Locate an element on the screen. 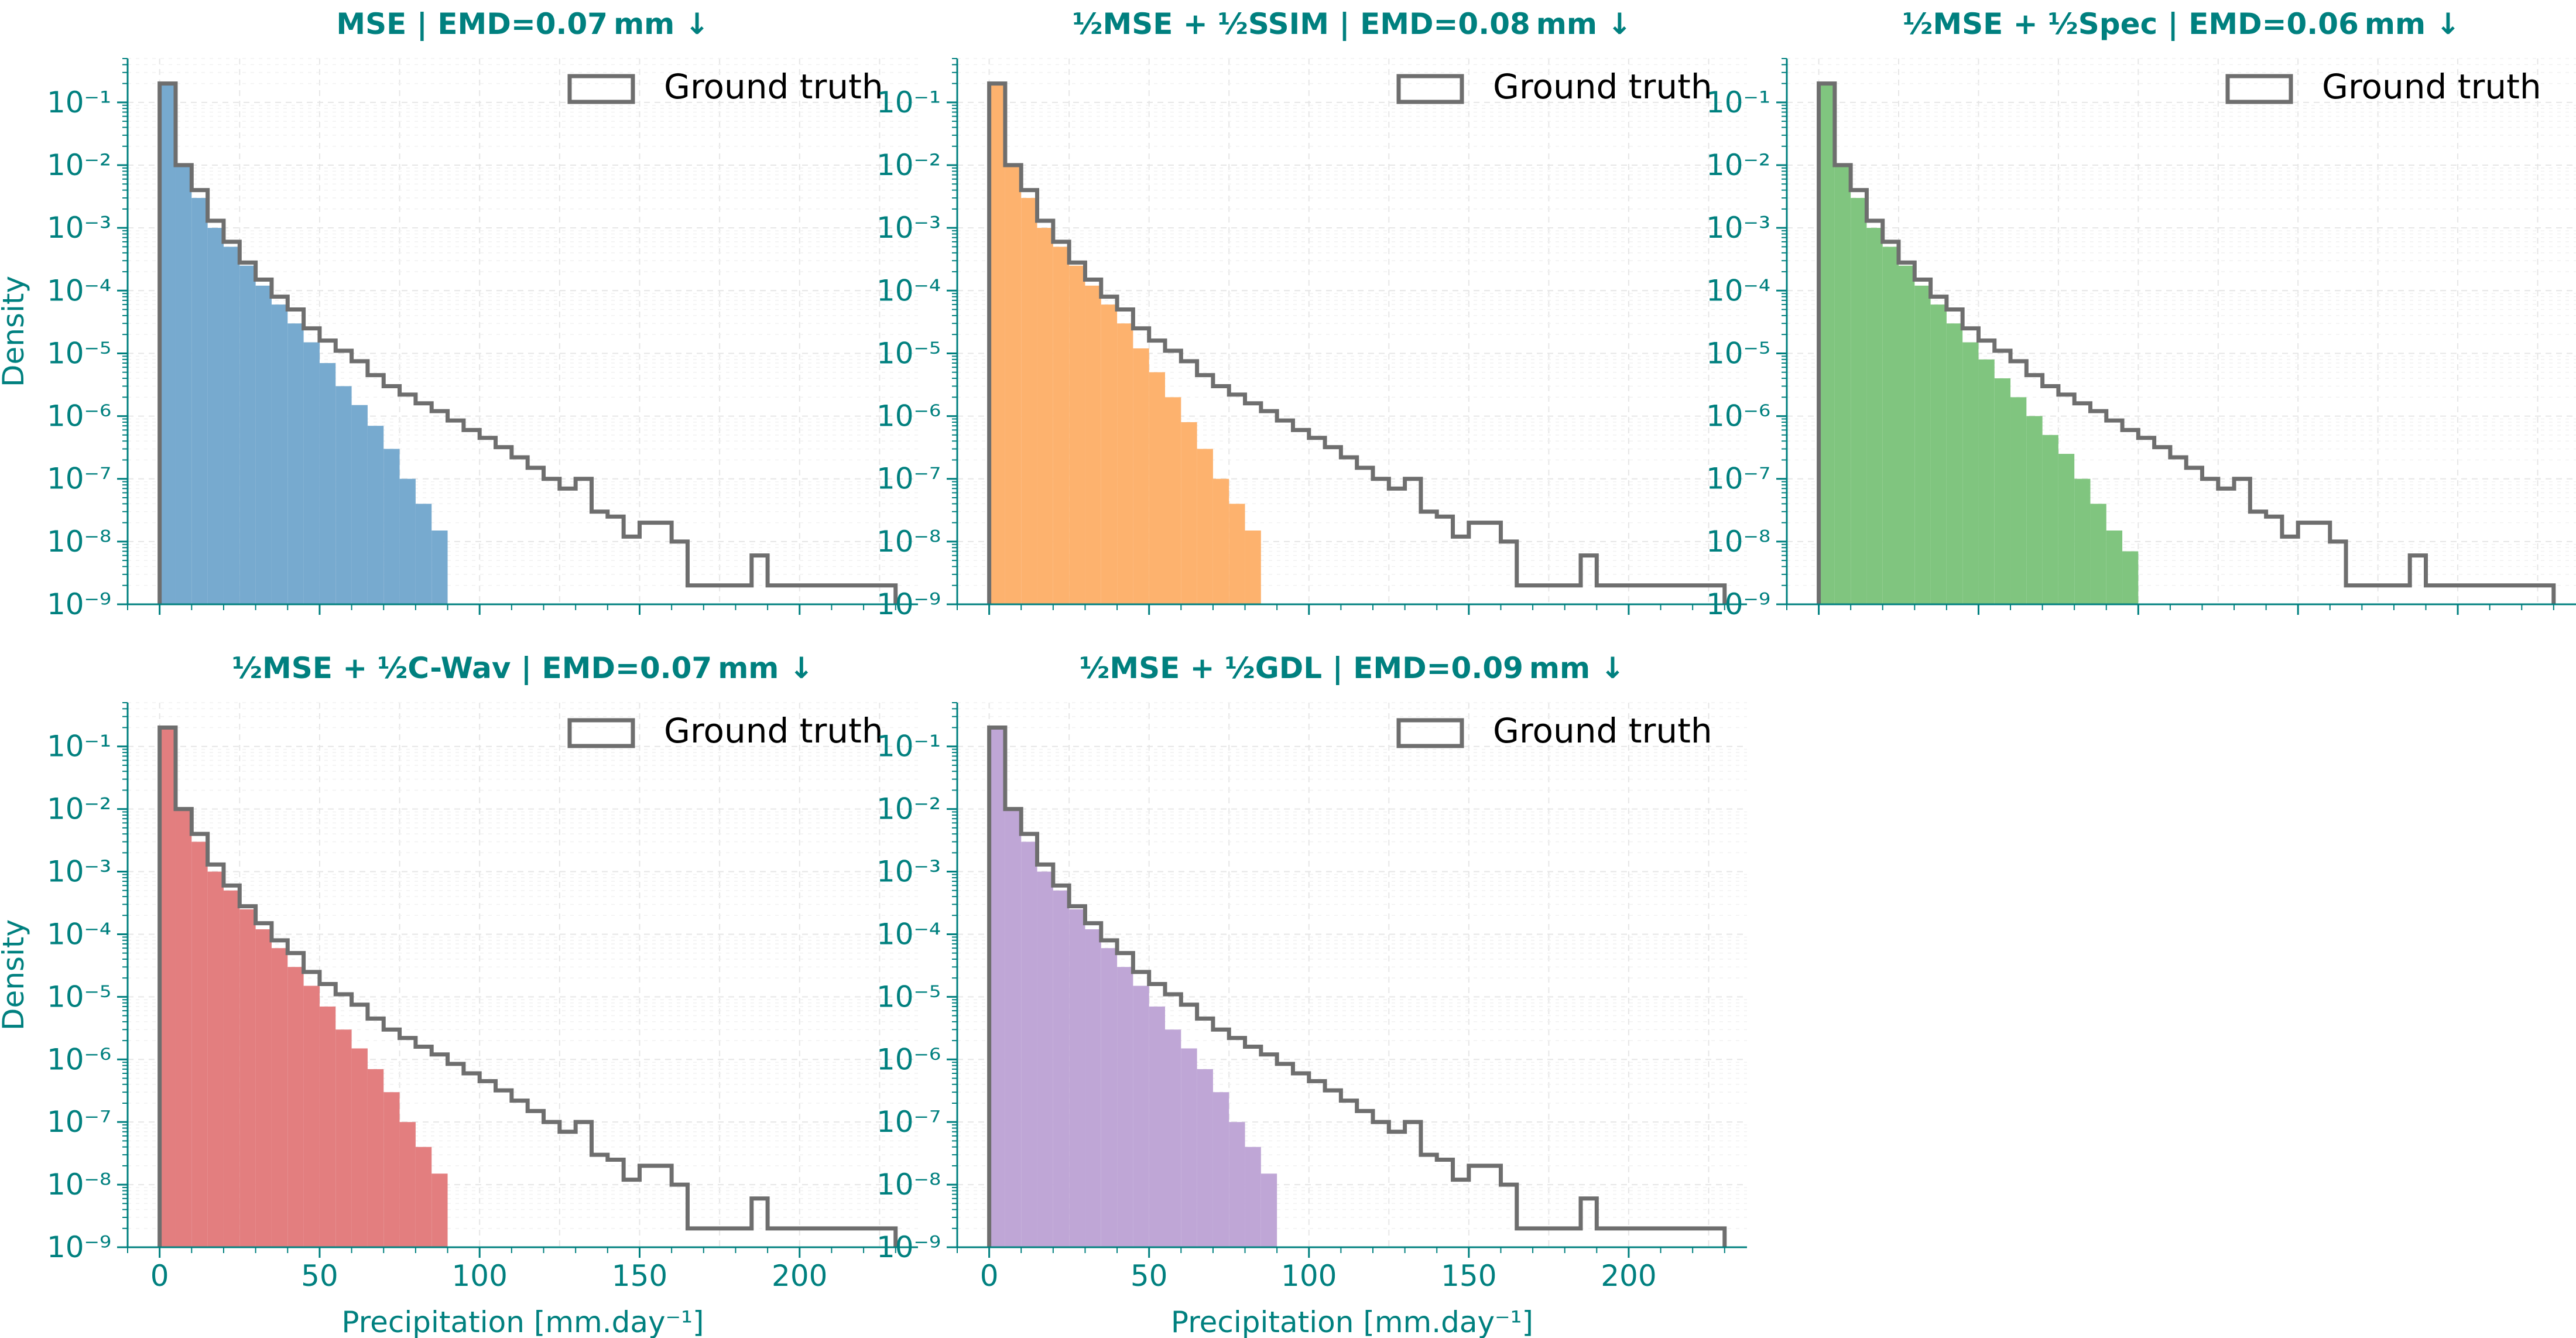 This screenshot has width=2576, height=1338. x-tick-label: 100 is located at coordinates (479, 1276).